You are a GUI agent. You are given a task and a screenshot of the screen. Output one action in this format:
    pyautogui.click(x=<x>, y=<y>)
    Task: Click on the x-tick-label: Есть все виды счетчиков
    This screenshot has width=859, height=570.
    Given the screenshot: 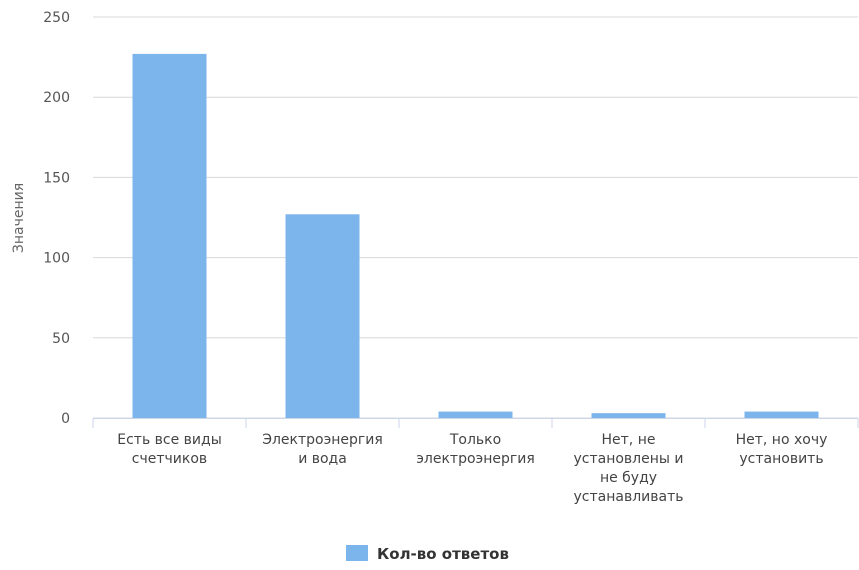 What is the action you would take?
    pyautogui.click(x=169, y=449)
    